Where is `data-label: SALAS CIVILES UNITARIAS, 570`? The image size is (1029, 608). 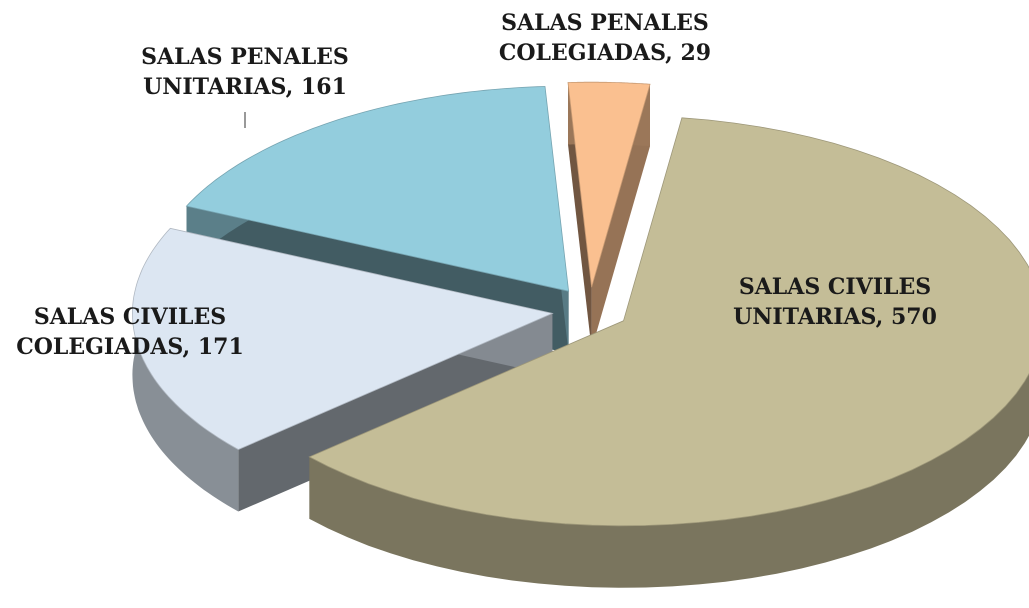
data-label: SALAS CIVILES UNITARIAS, 570 is located at coordinates (835, 302).